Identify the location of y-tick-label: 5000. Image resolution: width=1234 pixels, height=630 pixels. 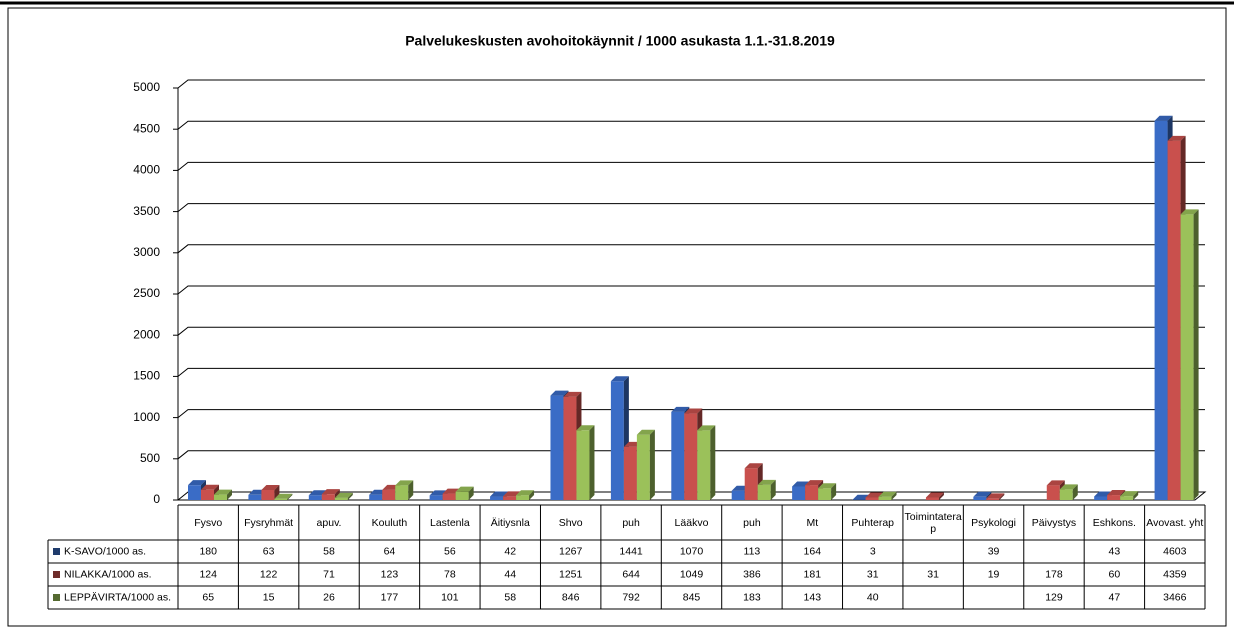
(146, 87).